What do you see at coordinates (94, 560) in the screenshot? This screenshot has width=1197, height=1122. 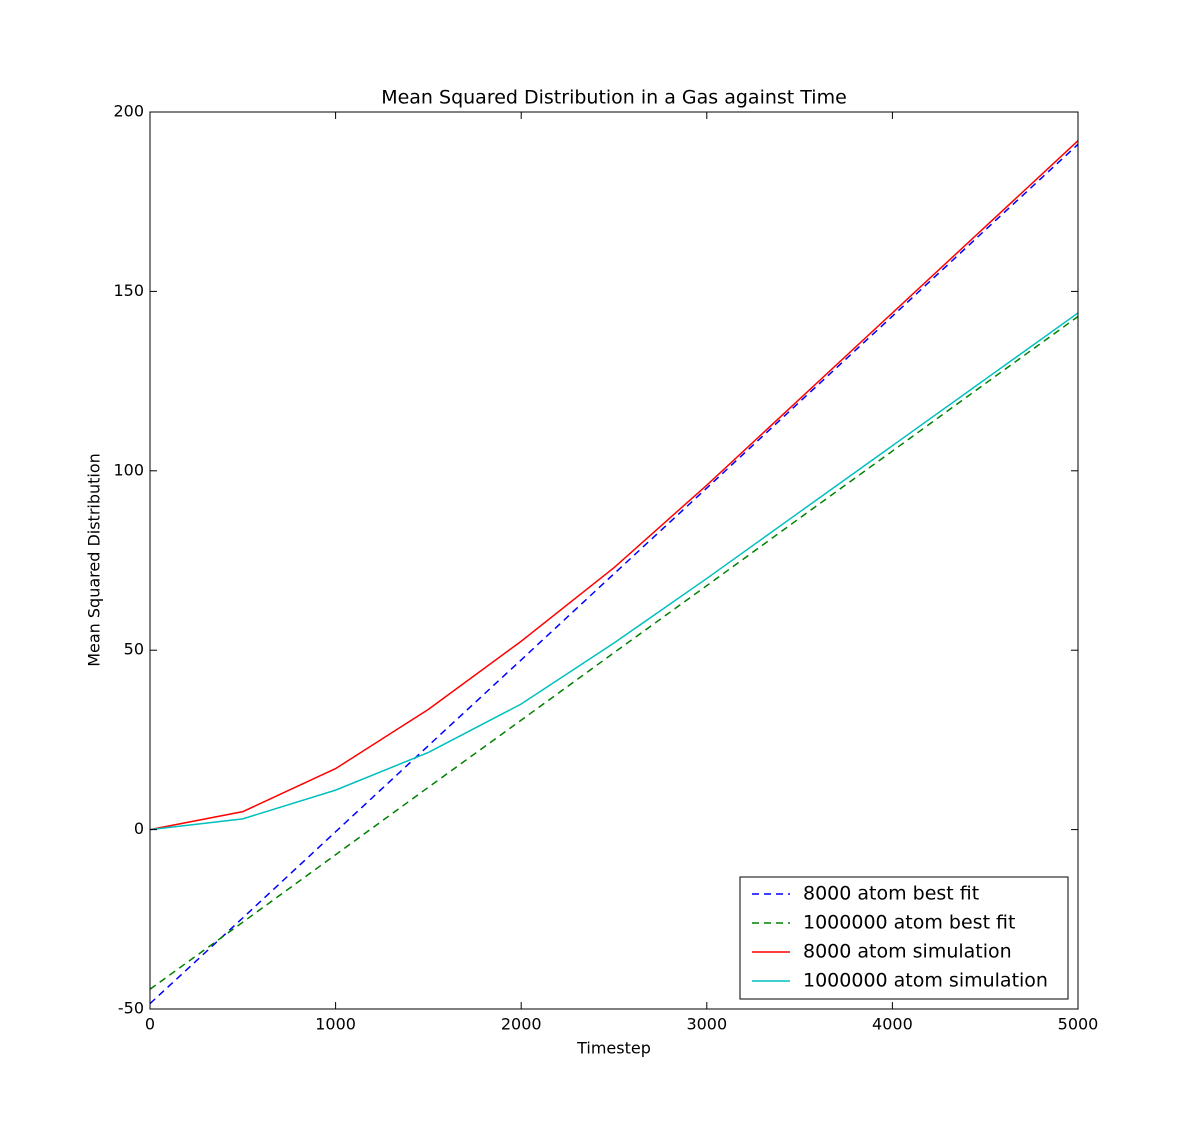 I see `y-axis-label: Mean Squared Distribution` at bounding box center [94, 560].